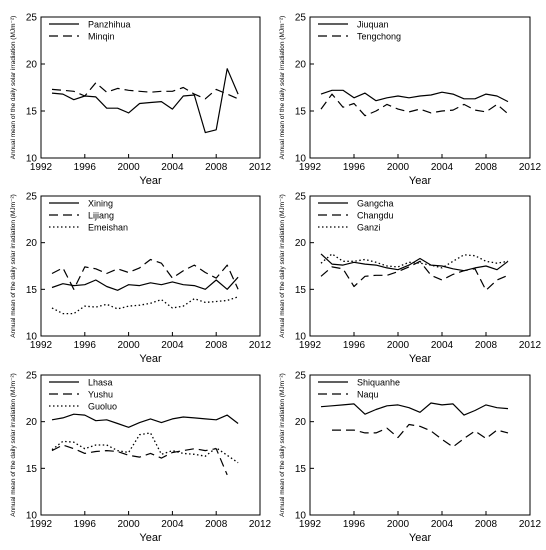 Image resolution: width=546 pixels, height=550 pixels. What do you see at coordinates (101, 37) in the screenshot?
I see `legend-label: Minqin` at bounding box center [101, 37].